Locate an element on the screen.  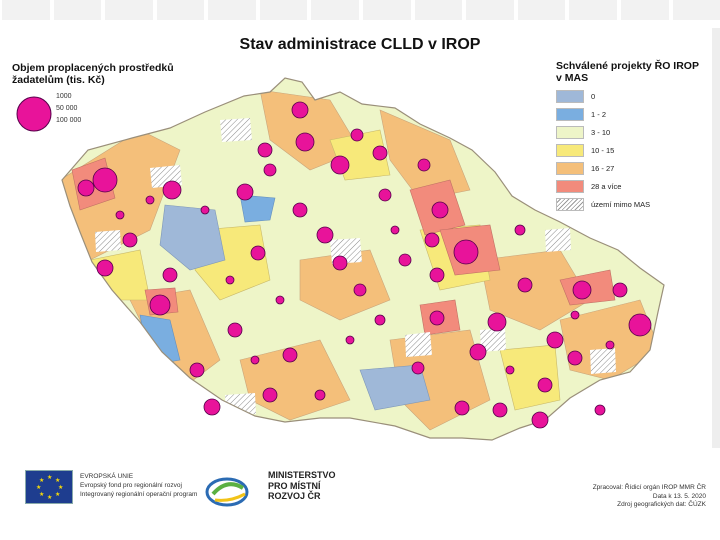
legend-item: území mimo MAS is located at coordinates (636, 204).